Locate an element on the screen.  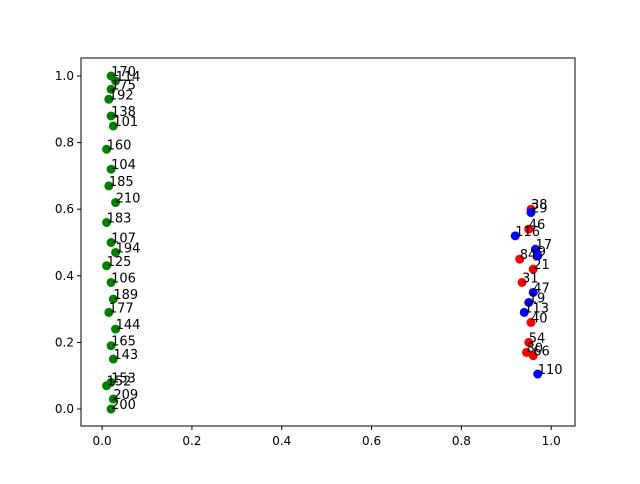
point-label: 138 is located at coordinates (123, 112).